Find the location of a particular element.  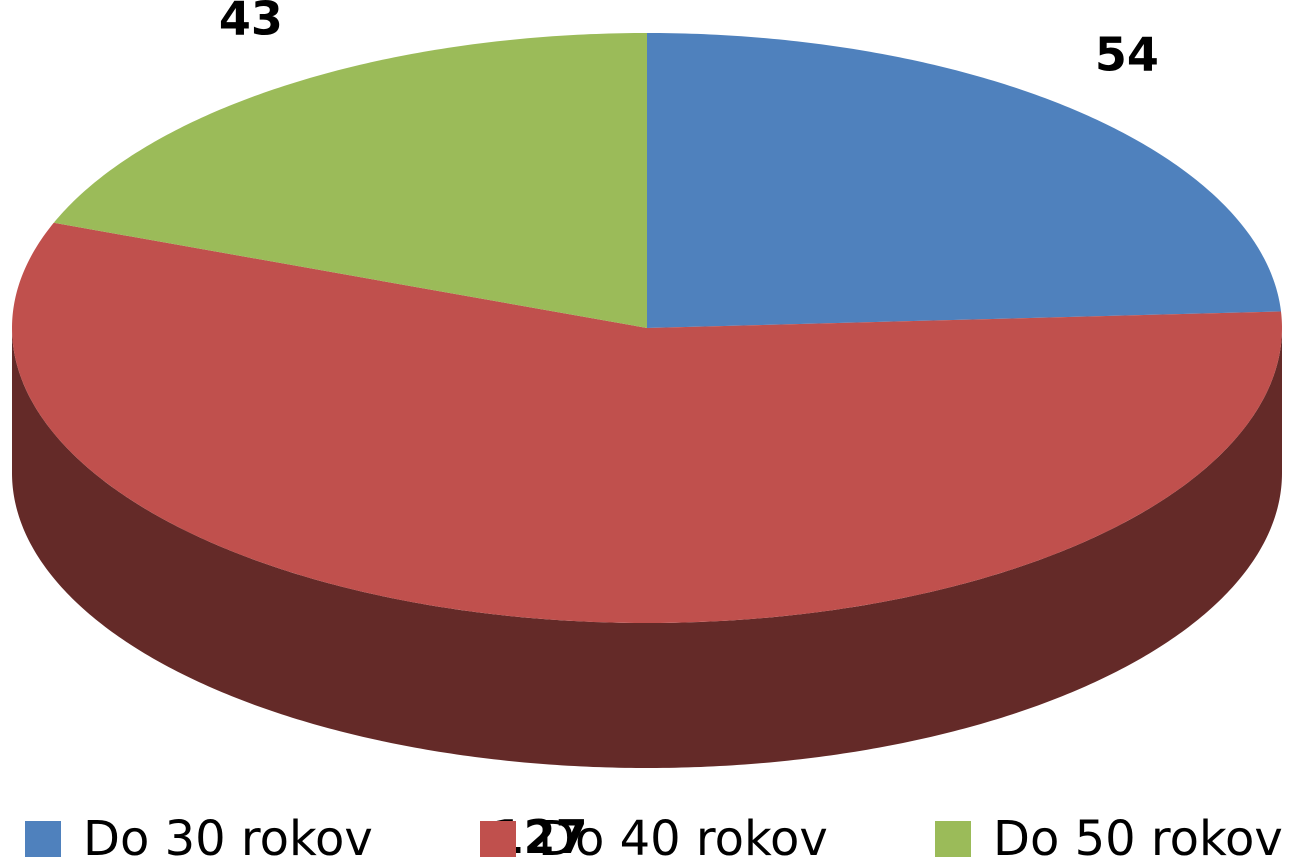

data-label: 43 is located at coordinates (251, 22).